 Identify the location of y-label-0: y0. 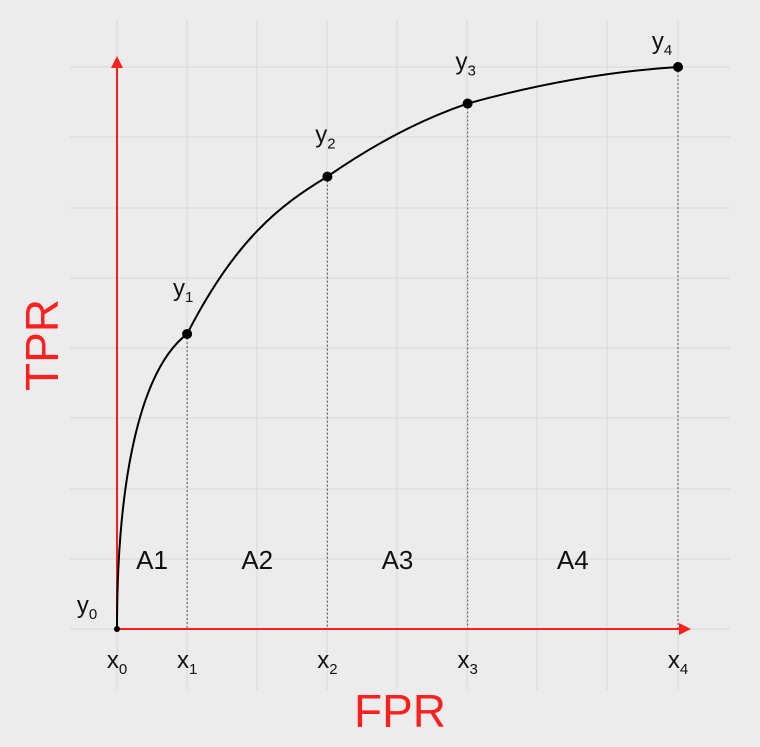
(87, 607).